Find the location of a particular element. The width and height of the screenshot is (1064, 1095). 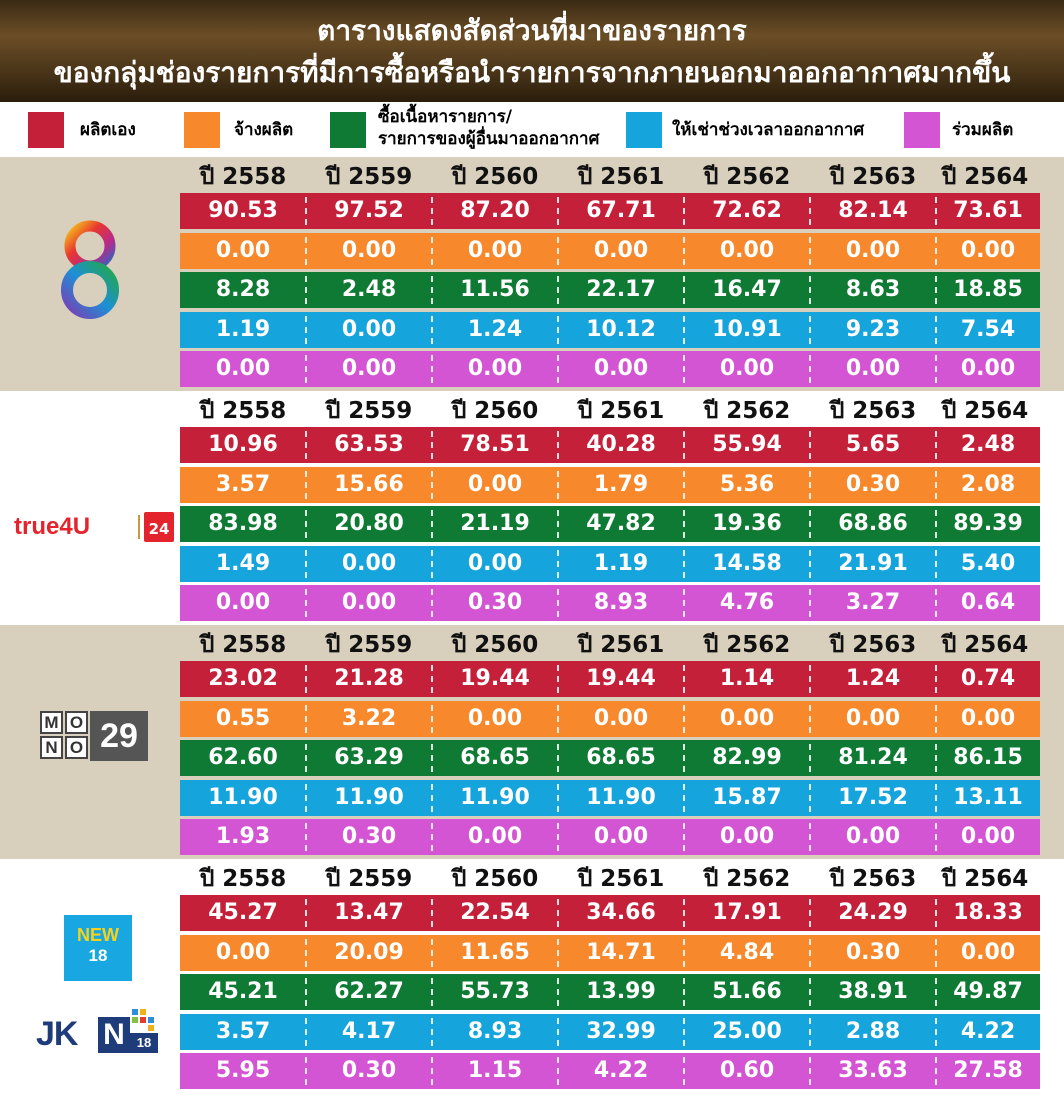

legend-item-co-production: ร่วมผลิต is located at coordinates (979, 129).